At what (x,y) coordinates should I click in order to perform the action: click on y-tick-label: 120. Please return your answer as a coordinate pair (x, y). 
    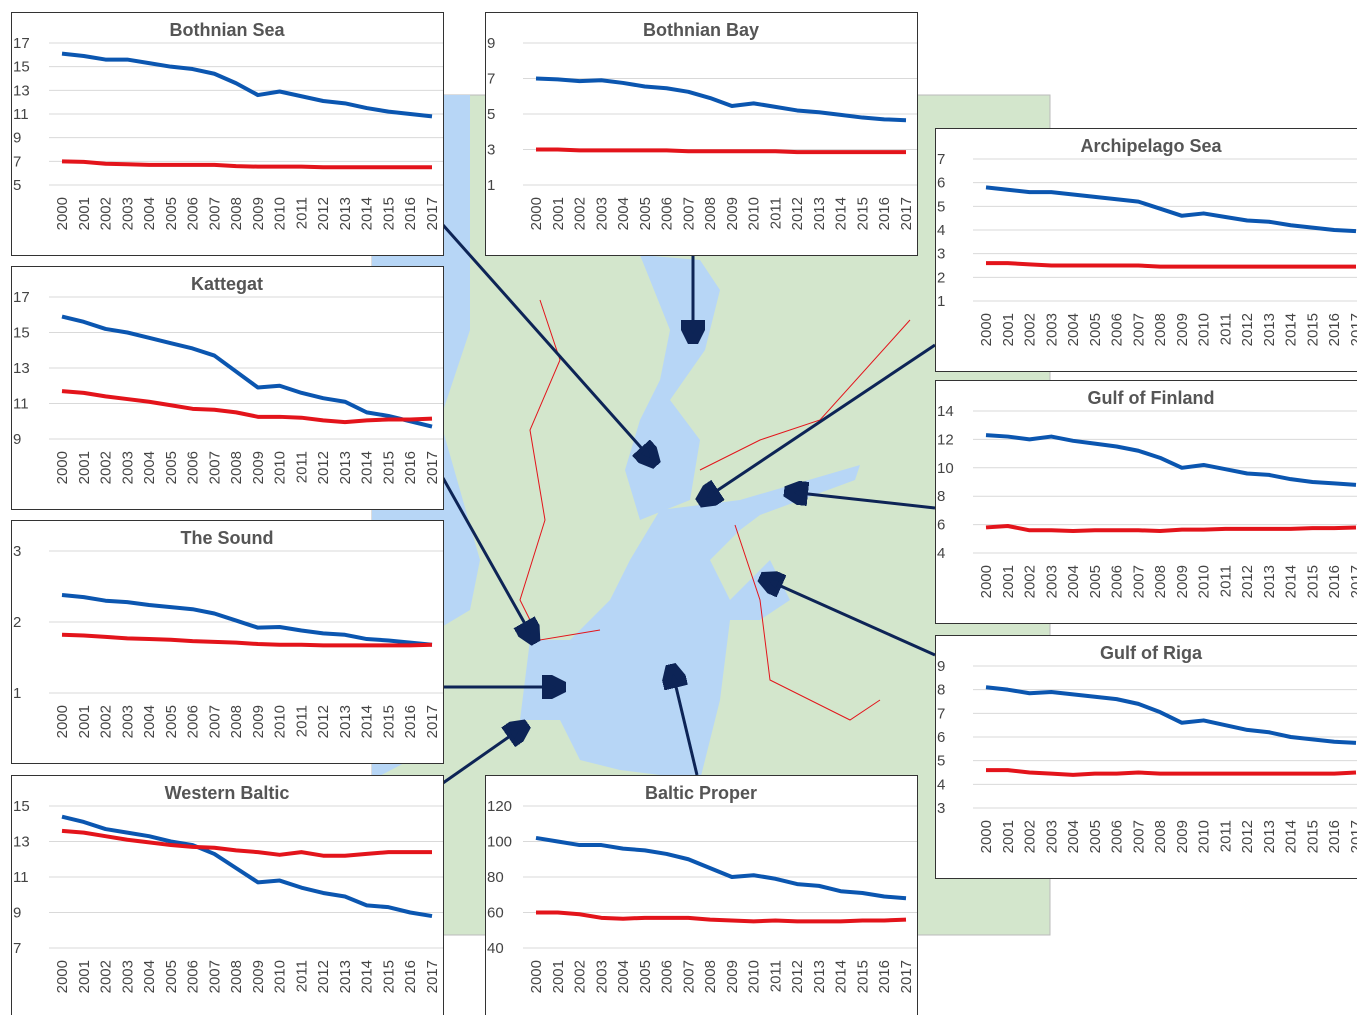
    Looking at the image, I should click on (499, 806).